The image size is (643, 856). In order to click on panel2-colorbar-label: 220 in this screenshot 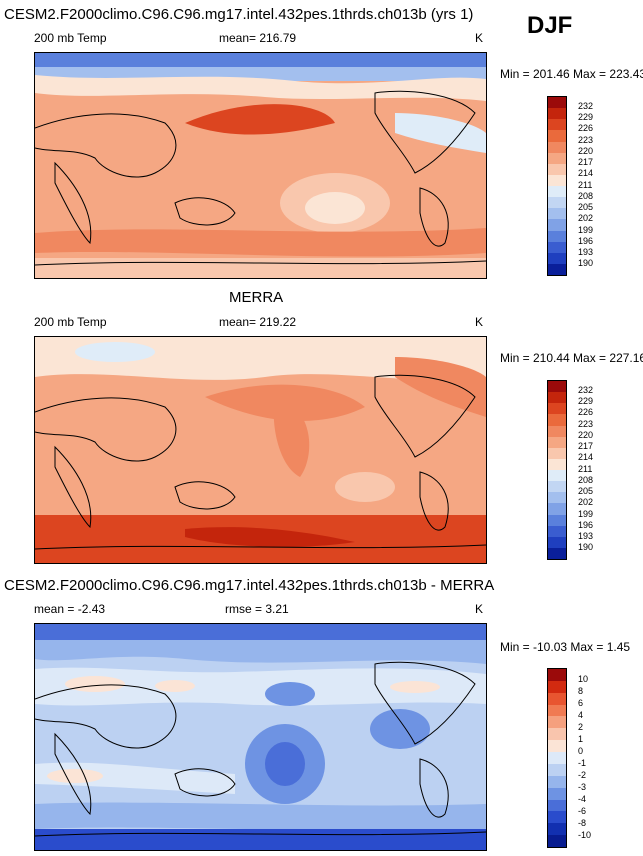, I will do `click(586, 435)`.